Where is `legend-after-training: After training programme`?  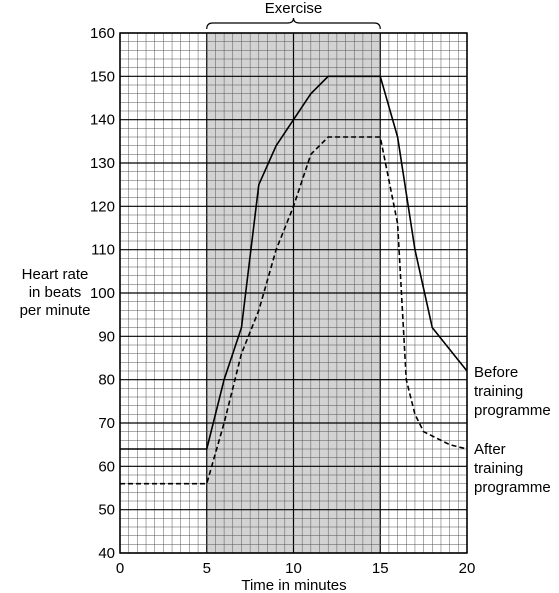 legend-after-training: After training programme is located at coordinates (512, 468).